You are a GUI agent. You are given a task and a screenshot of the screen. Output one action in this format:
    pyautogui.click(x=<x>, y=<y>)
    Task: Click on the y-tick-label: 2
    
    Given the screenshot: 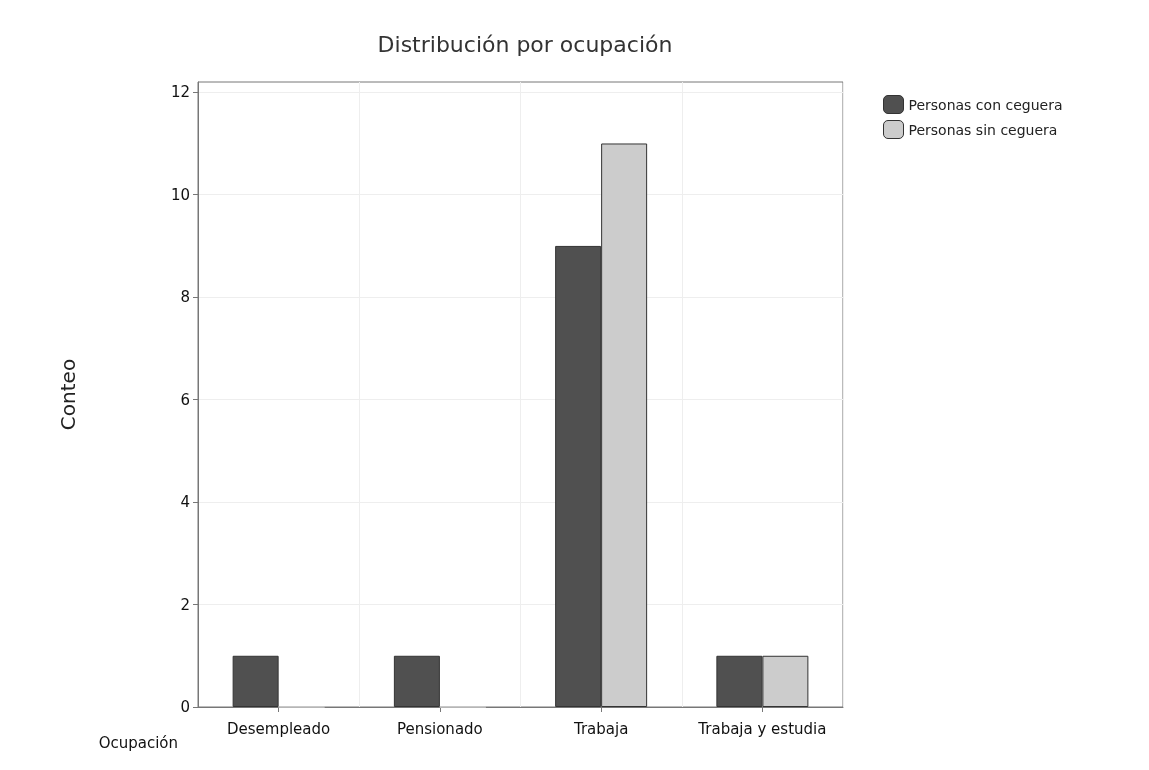 What is the action you would take?
    pyautogui.click(x=185, y=604)
    